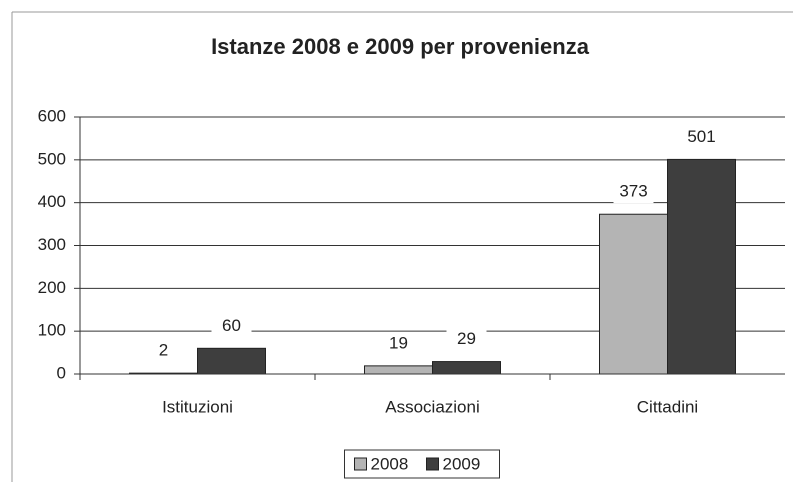 This screenshot has width=793, height=482. Describe the element at coordinates (52, 287) in the screenshot. I see `y-tick-label: 200` at that location.